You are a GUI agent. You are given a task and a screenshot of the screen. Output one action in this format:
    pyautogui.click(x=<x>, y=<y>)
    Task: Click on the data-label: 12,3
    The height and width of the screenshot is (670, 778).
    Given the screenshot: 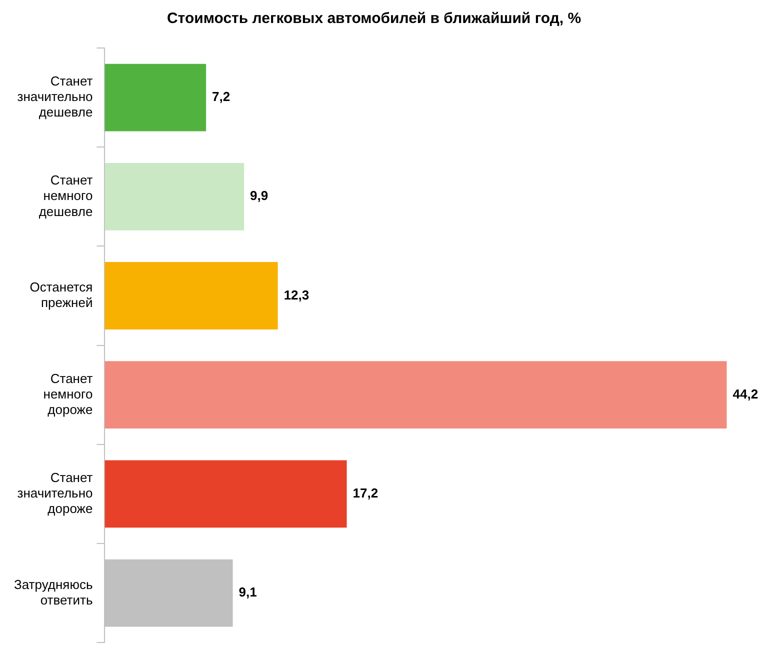 What is the action you would take?
    pyautogui.click(x=297, y=294)
    